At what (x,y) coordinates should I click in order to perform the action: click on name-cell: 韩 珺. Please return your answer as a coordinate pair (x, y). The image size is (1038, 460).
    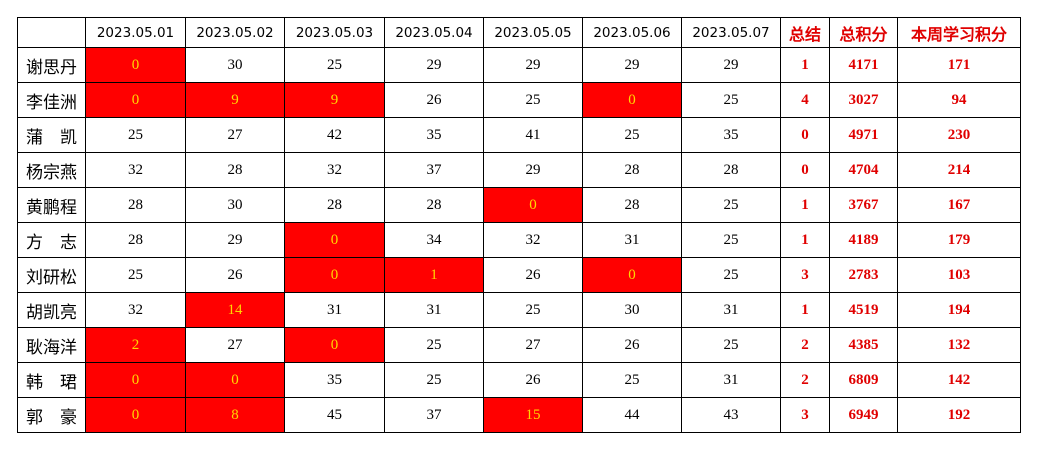
    Looking at the image, I should click on (51, 380).